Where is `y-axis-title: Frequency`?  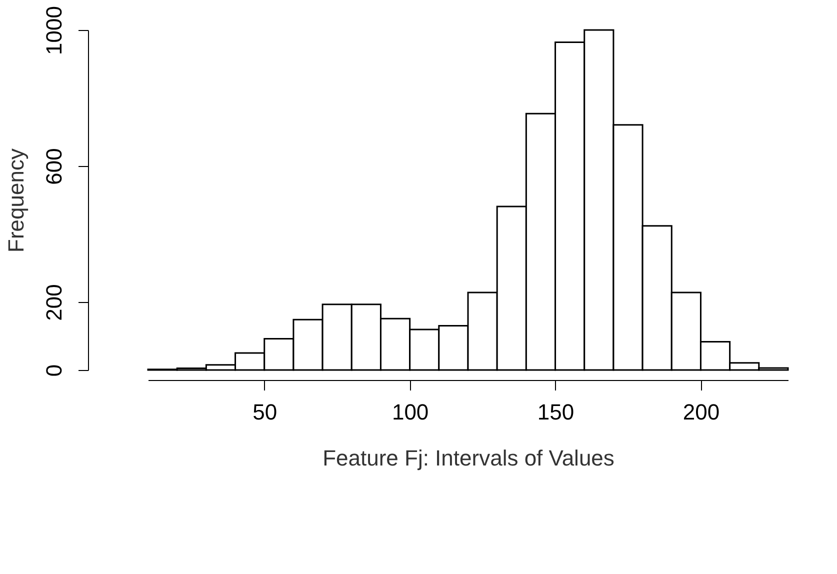
y-axis-title: Frequency is located at coordinates (16, 200).